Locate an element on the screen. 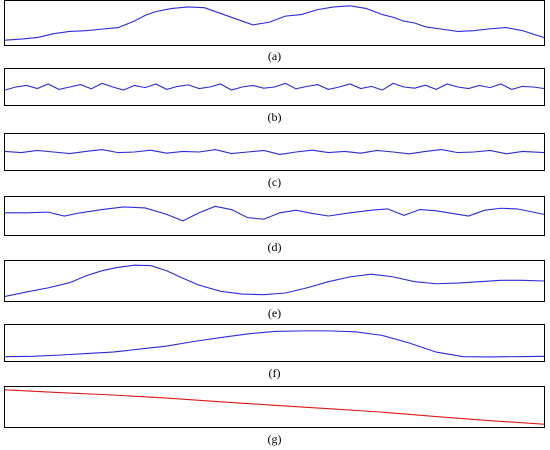  series-line-a is located at coordinates (274, 23).